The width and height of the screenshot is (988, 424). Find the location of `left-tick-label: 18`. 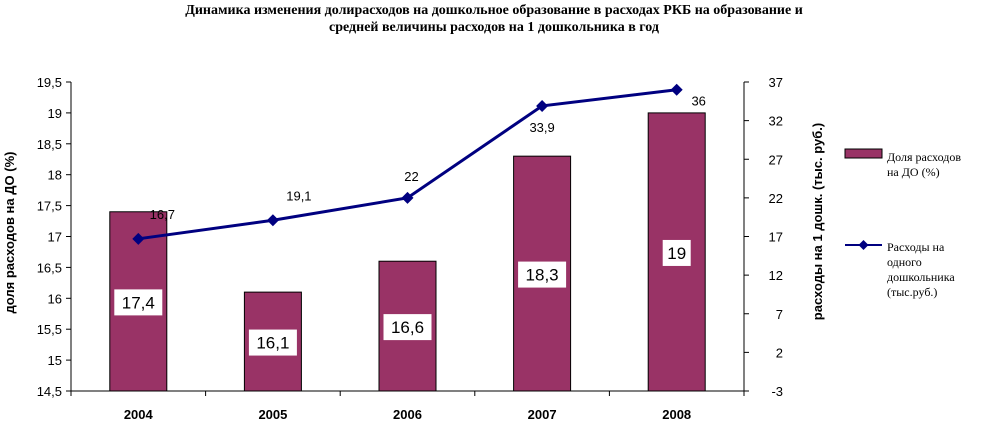

left-tick-label: 18 is located at coordinates (55, 175).